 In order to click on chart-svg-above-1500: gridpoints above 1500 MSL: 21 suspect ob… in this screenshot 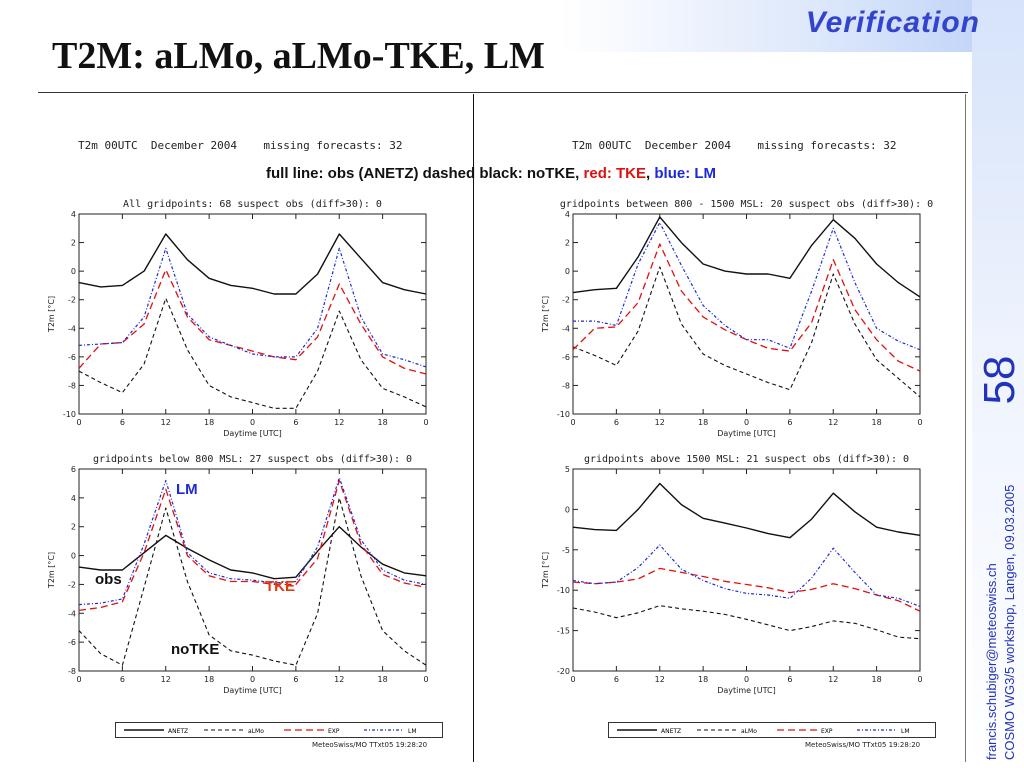, I will do `click(732, 574)`.